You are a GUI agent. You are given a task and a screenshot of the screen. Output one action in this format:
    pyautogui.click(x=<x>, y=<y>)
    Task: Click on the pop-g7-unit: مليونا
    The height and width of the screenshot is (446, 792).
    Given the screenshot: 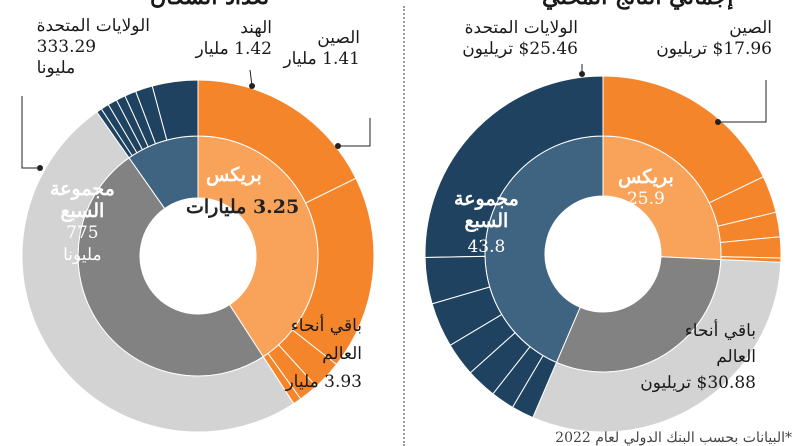 What is the action you would take?
    pyautogui.click(x=82, y=255)
    